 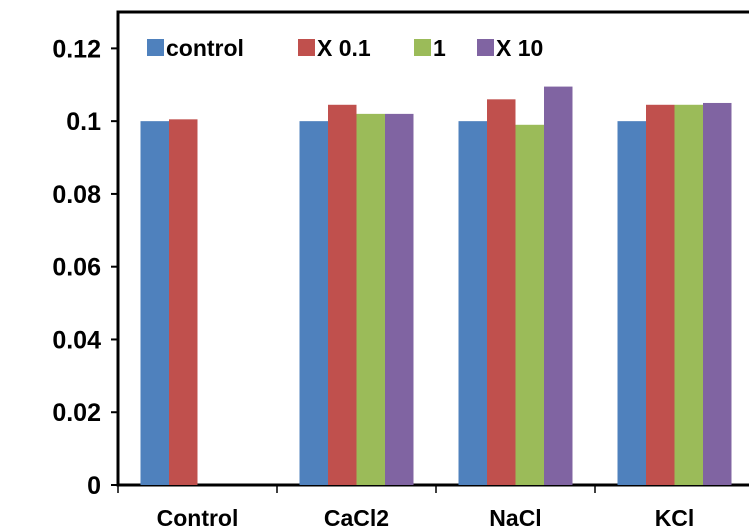 What do you see at coordinates (76, 413) in the screenshot?
I see `y-tick-label: 0.02` at bounding box center [76, 413].